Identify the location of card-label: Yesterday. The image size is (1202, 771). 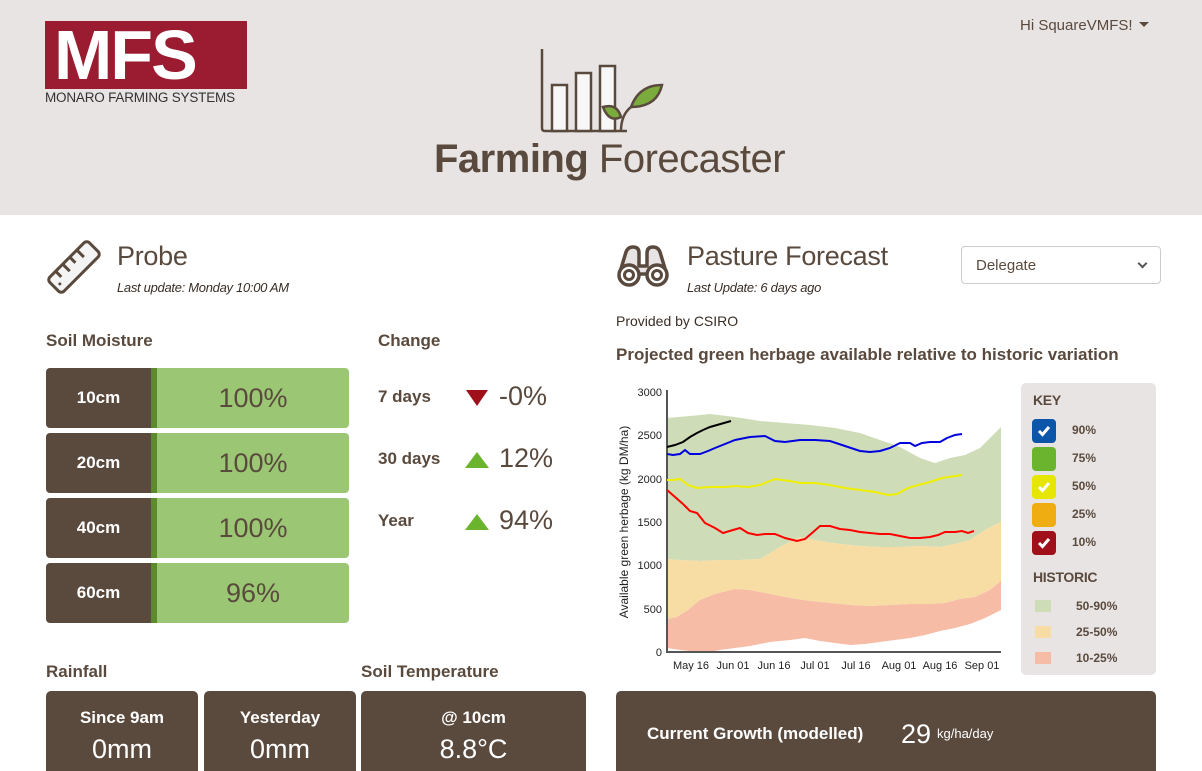
(280, 717).